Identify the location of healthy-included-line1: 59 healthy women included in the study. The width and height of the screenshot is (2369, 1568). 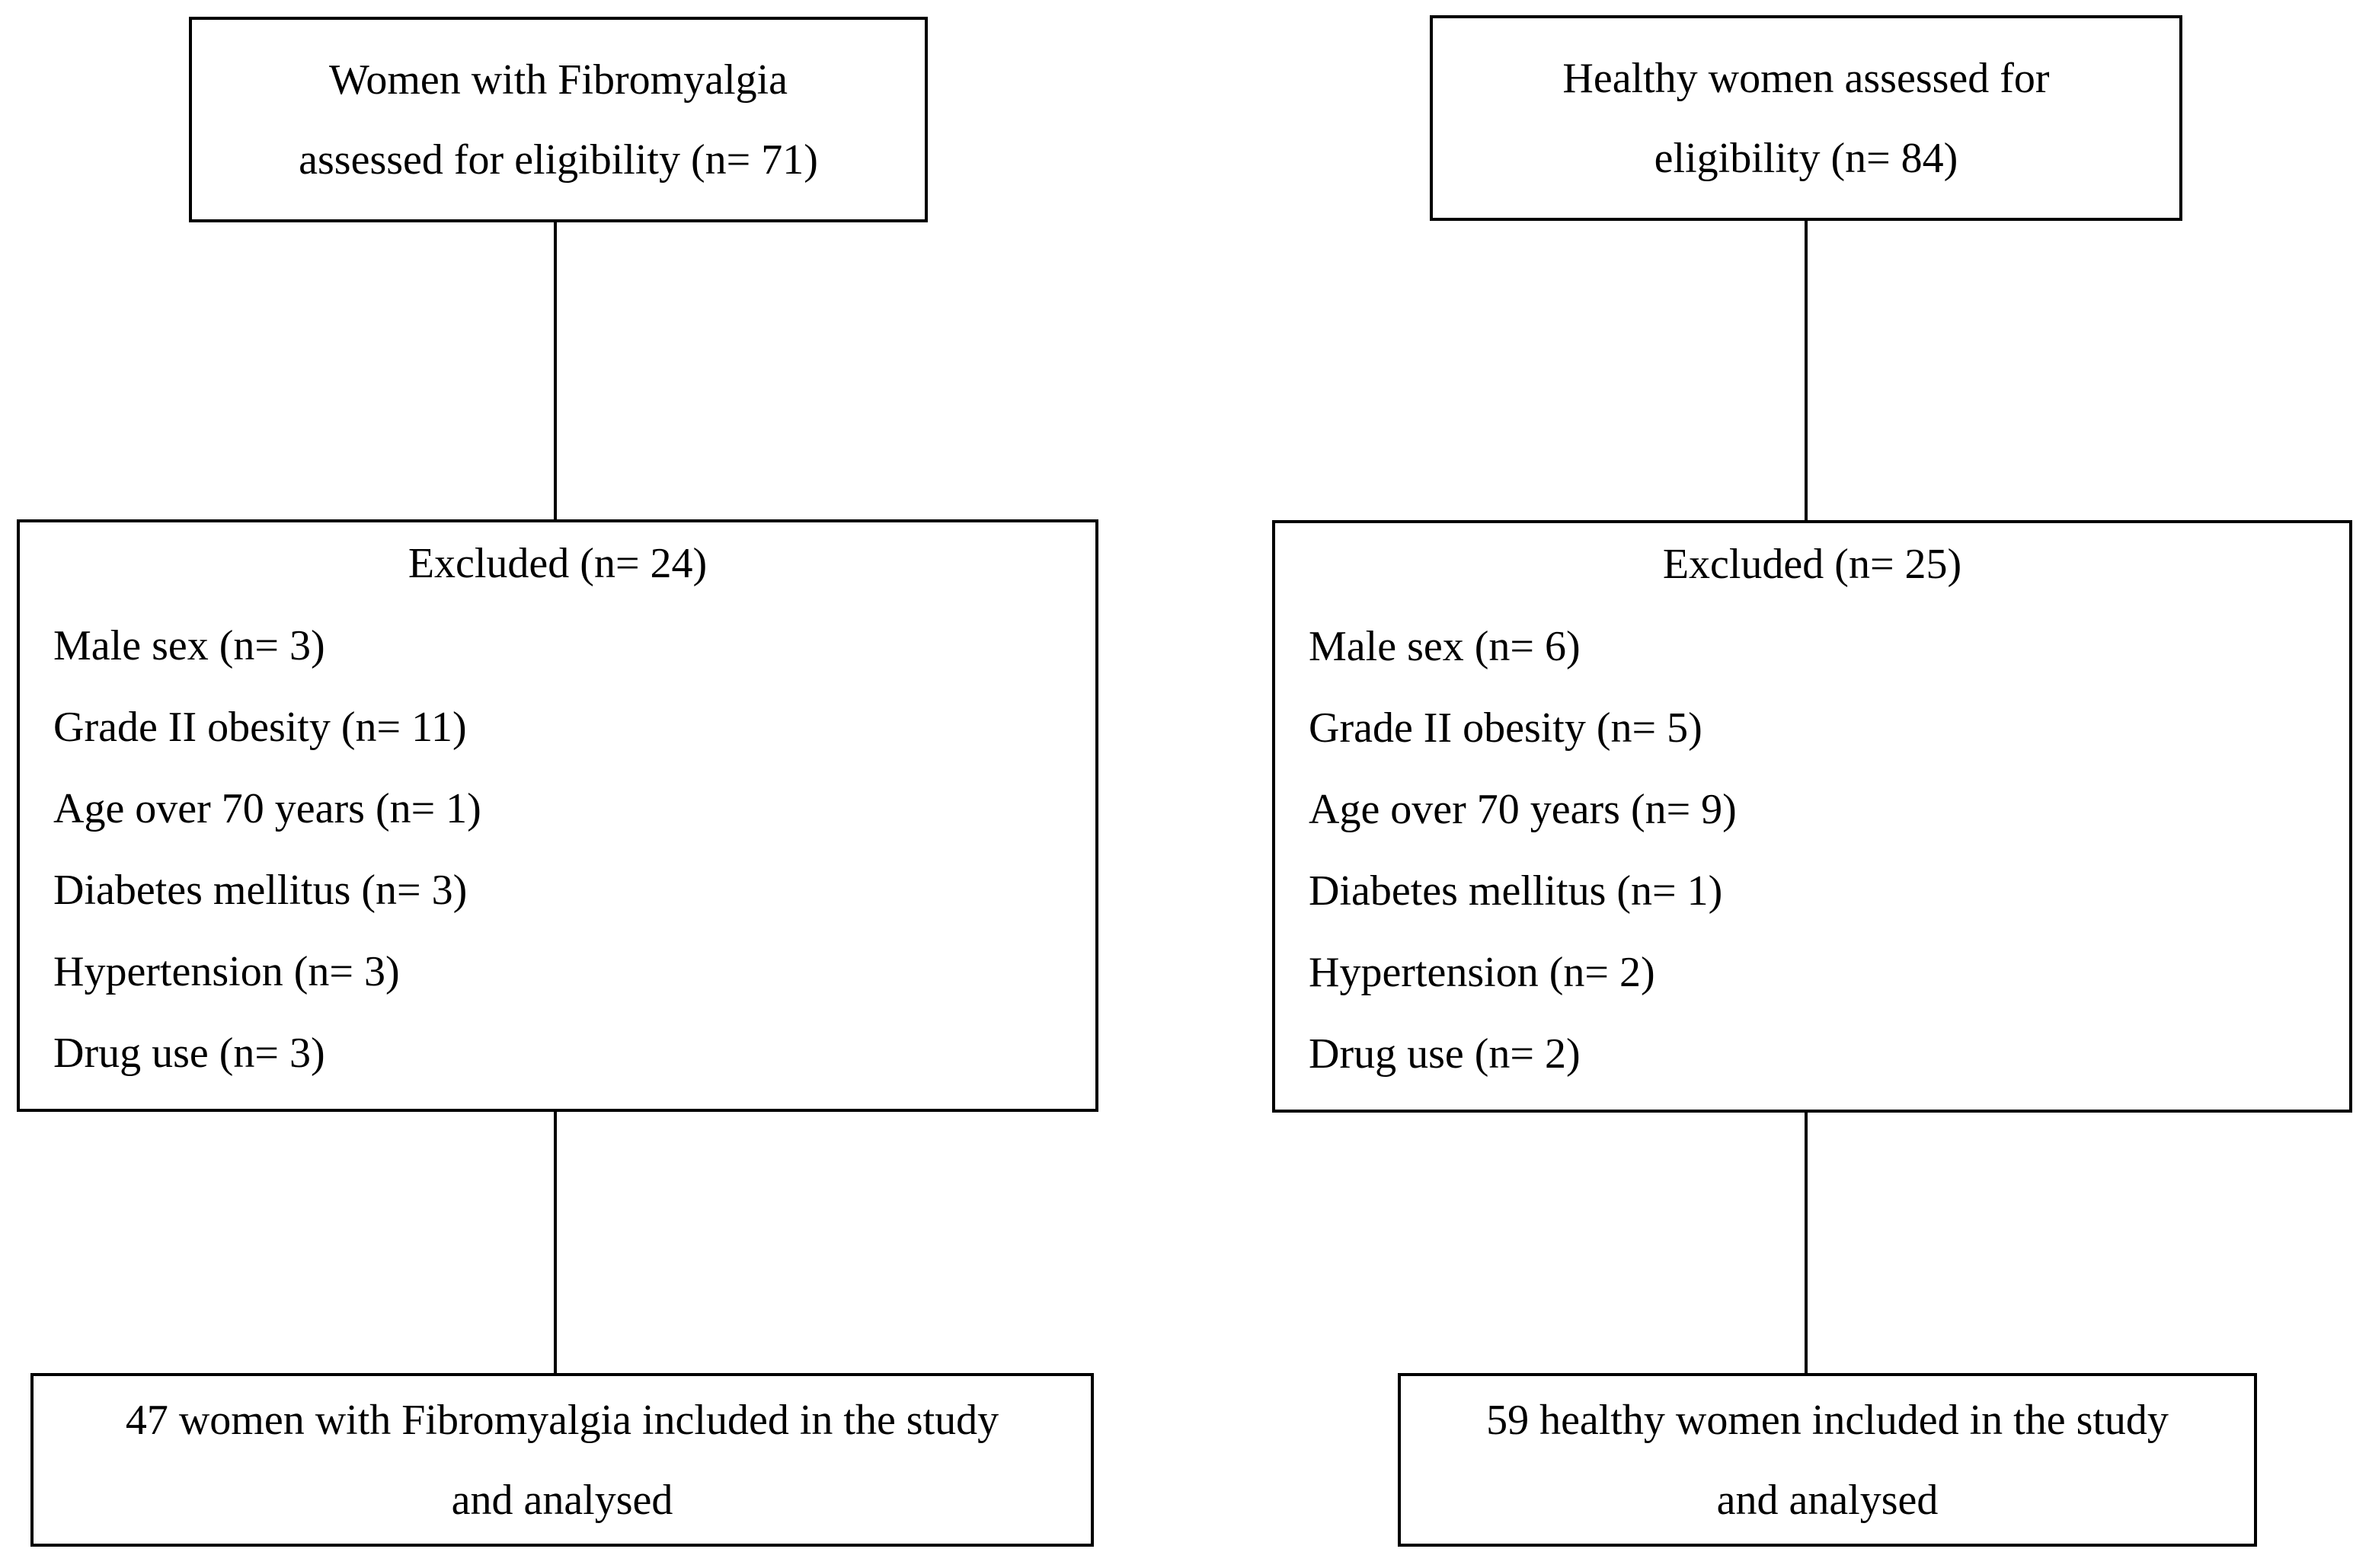
(1827, 1420).